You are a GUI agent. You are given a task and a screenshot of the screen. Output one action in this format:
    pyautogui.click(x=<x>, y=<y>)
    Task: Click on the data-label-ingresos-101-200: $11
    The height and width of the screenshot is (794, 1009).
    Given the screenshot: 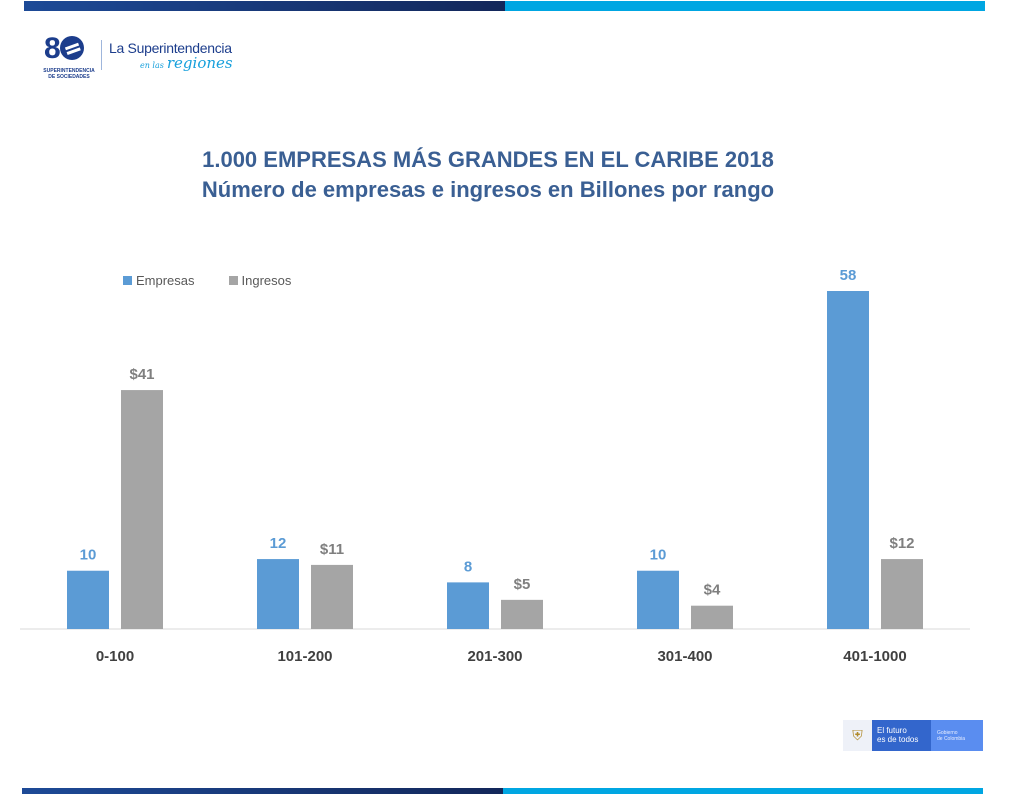 What is the action you would take?
    pyautogui.click(x=332, y=549)
    